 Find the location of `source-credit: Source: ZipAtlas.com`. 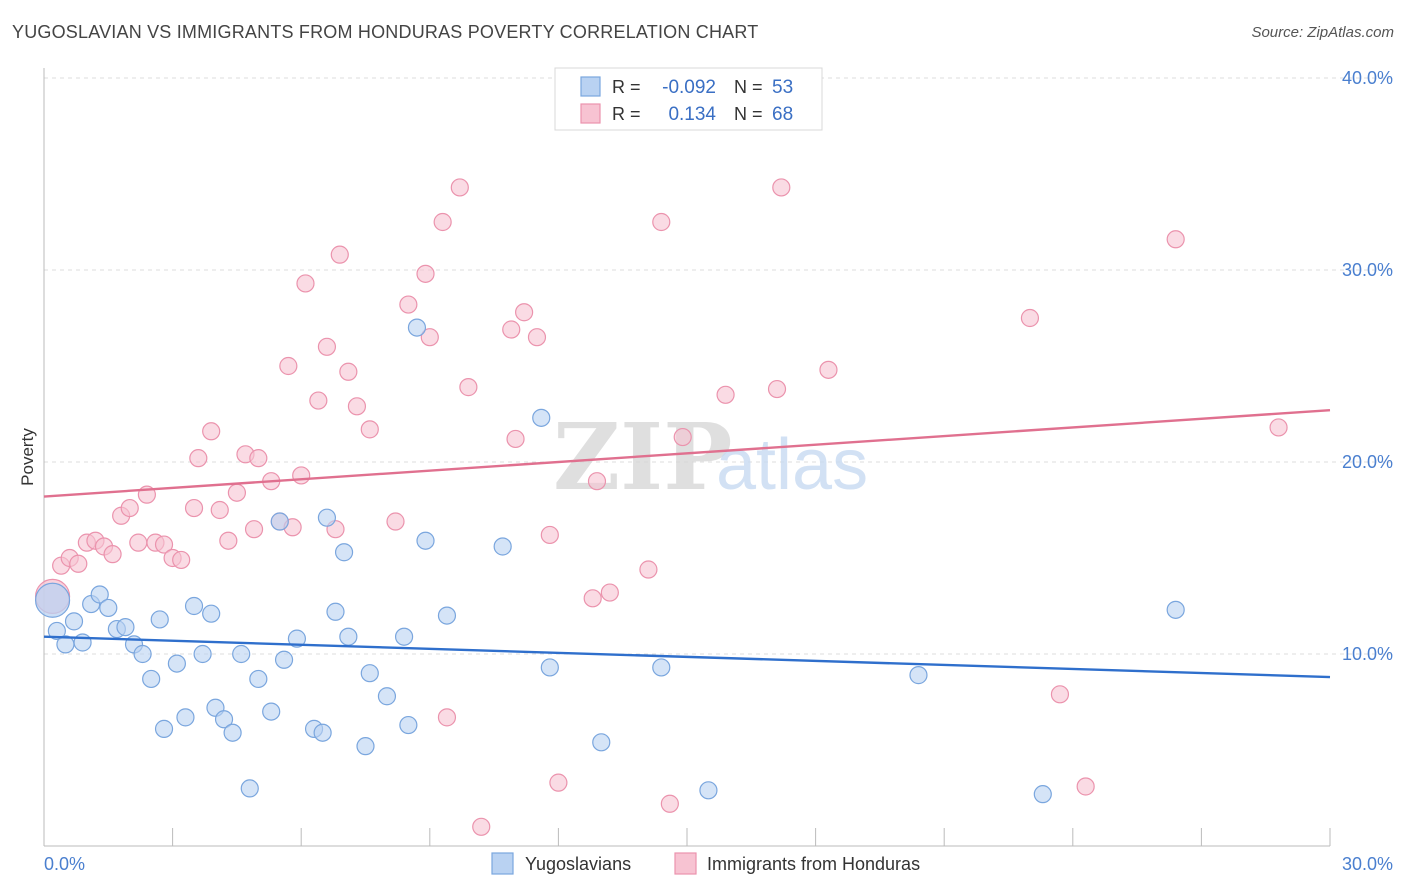

source-credit: Source: ZipAtlas.com is located at coordinates (1322, 32).